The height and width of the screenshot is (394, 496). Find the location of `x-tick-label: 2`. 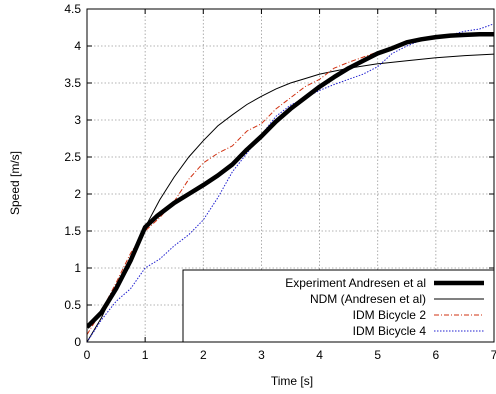

x-tick-label: 2 is located at coordinates (203, 355).